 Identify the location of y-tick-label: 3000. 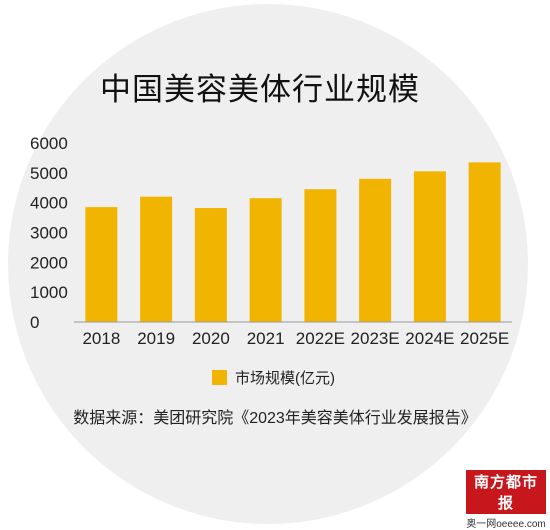
(49, 233).